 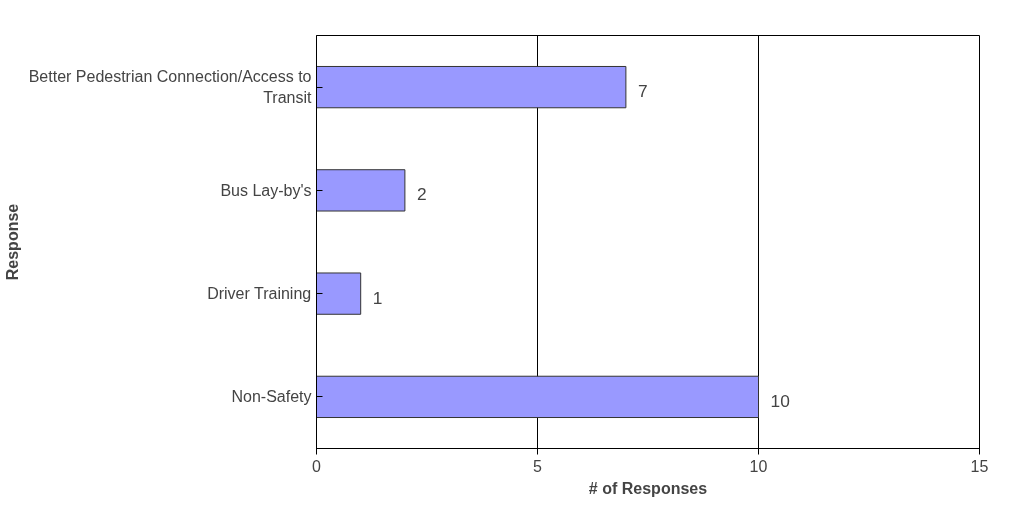 I want to click on data-label: 2, so click(x=421, y=194).